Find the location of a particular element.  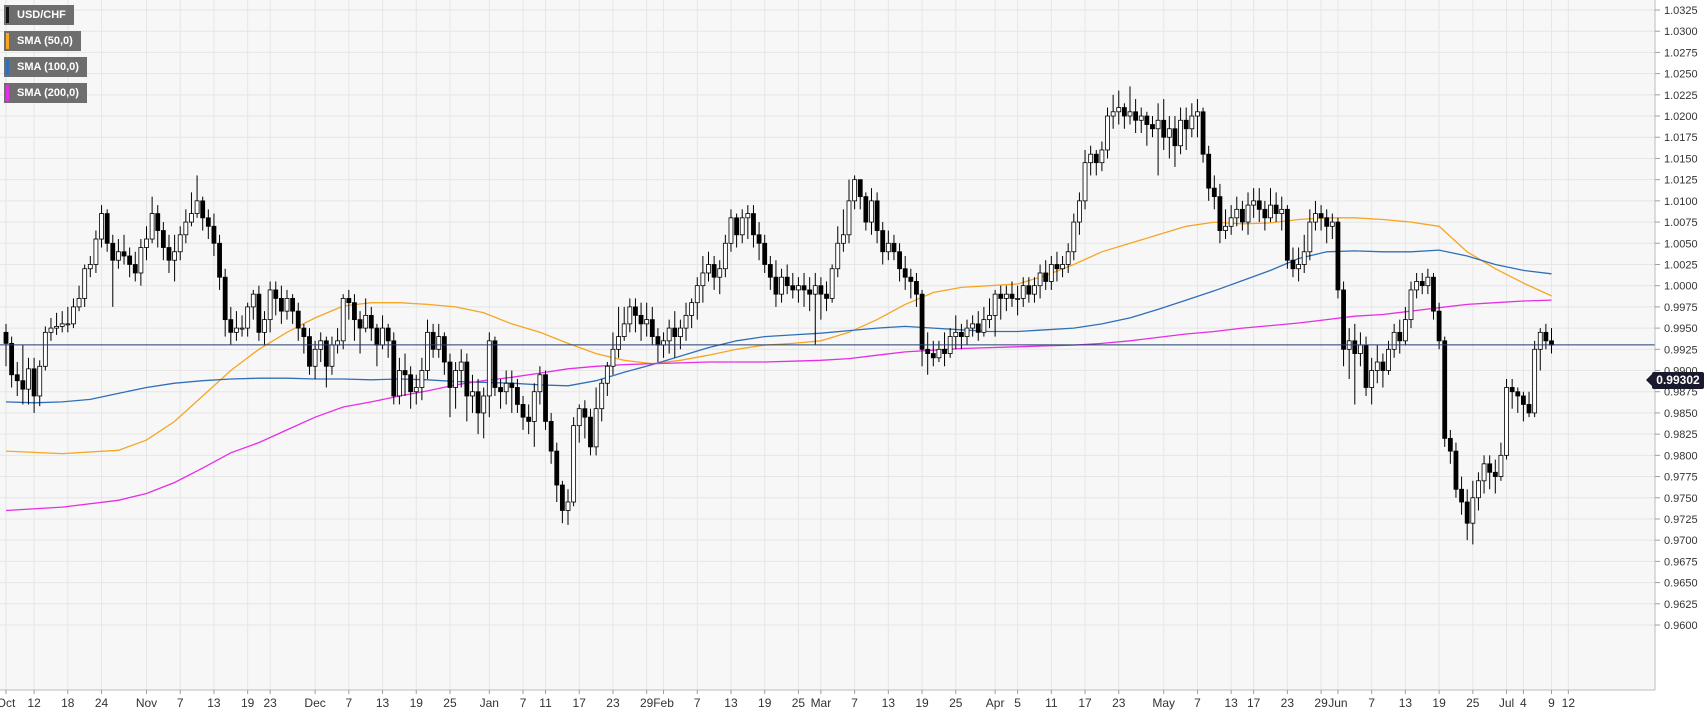

y-tick-label: 0.9975 is located at coordinates (1681, 308).